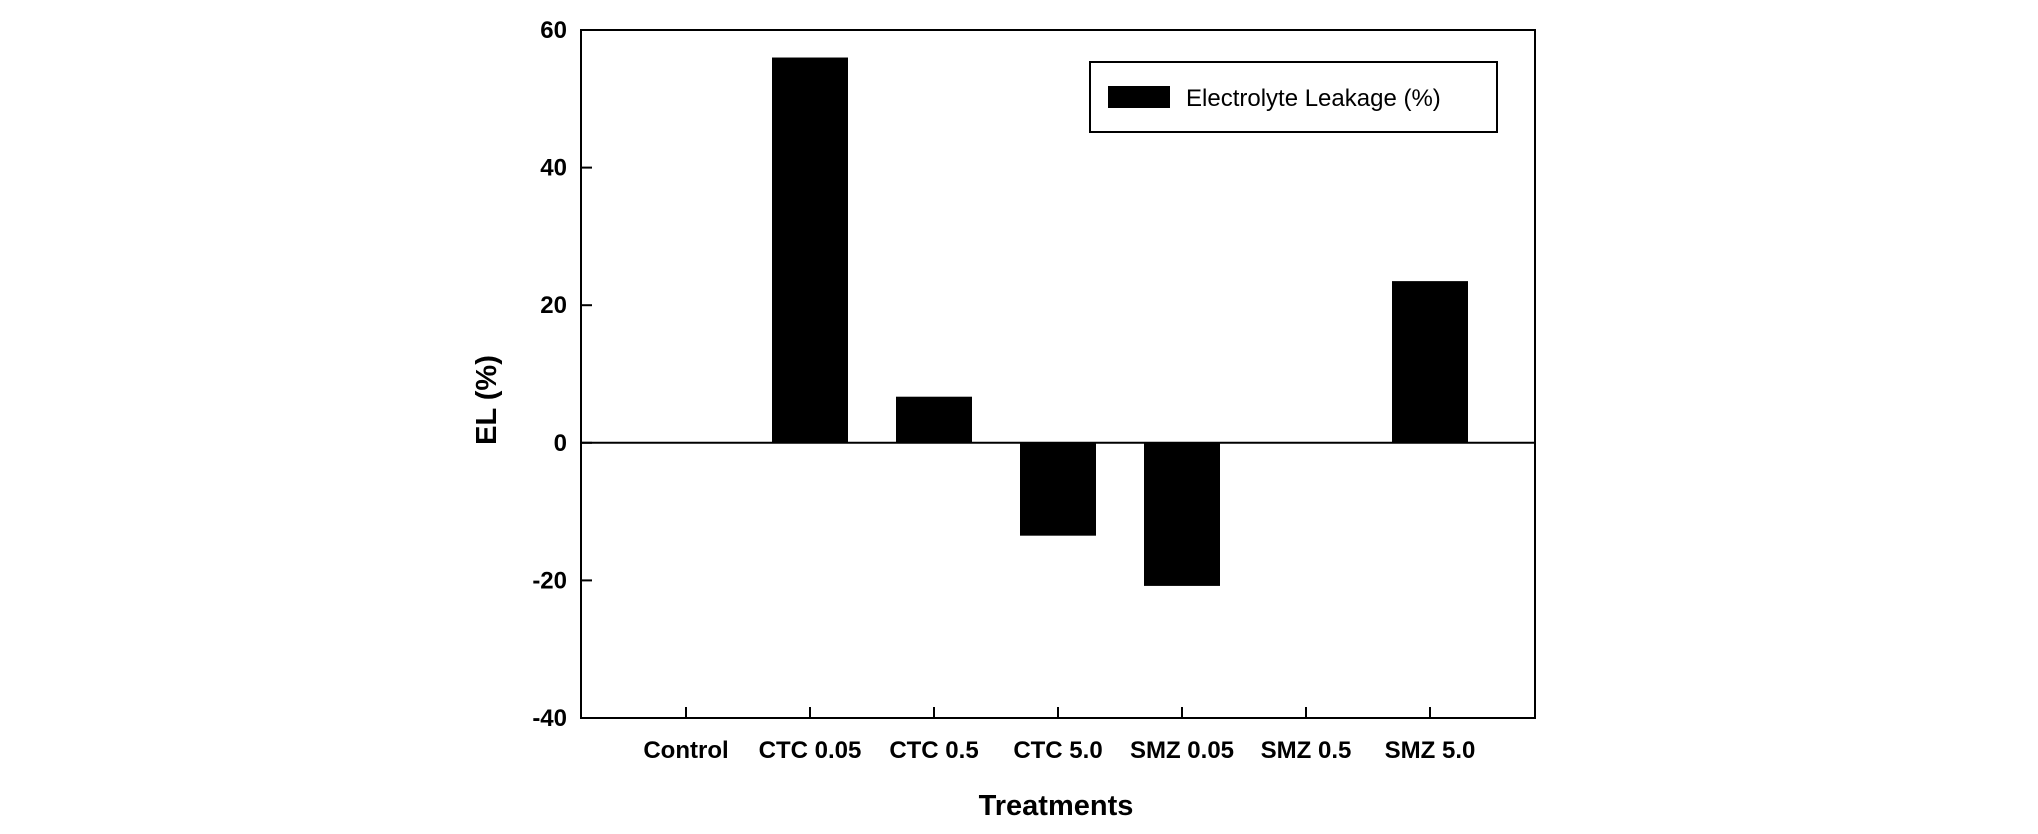 This screenshot has height=834, width=2038. Describe the element at coordinates (553, 168) in the screenshot. I see `y-tick-label: 40` at that location.